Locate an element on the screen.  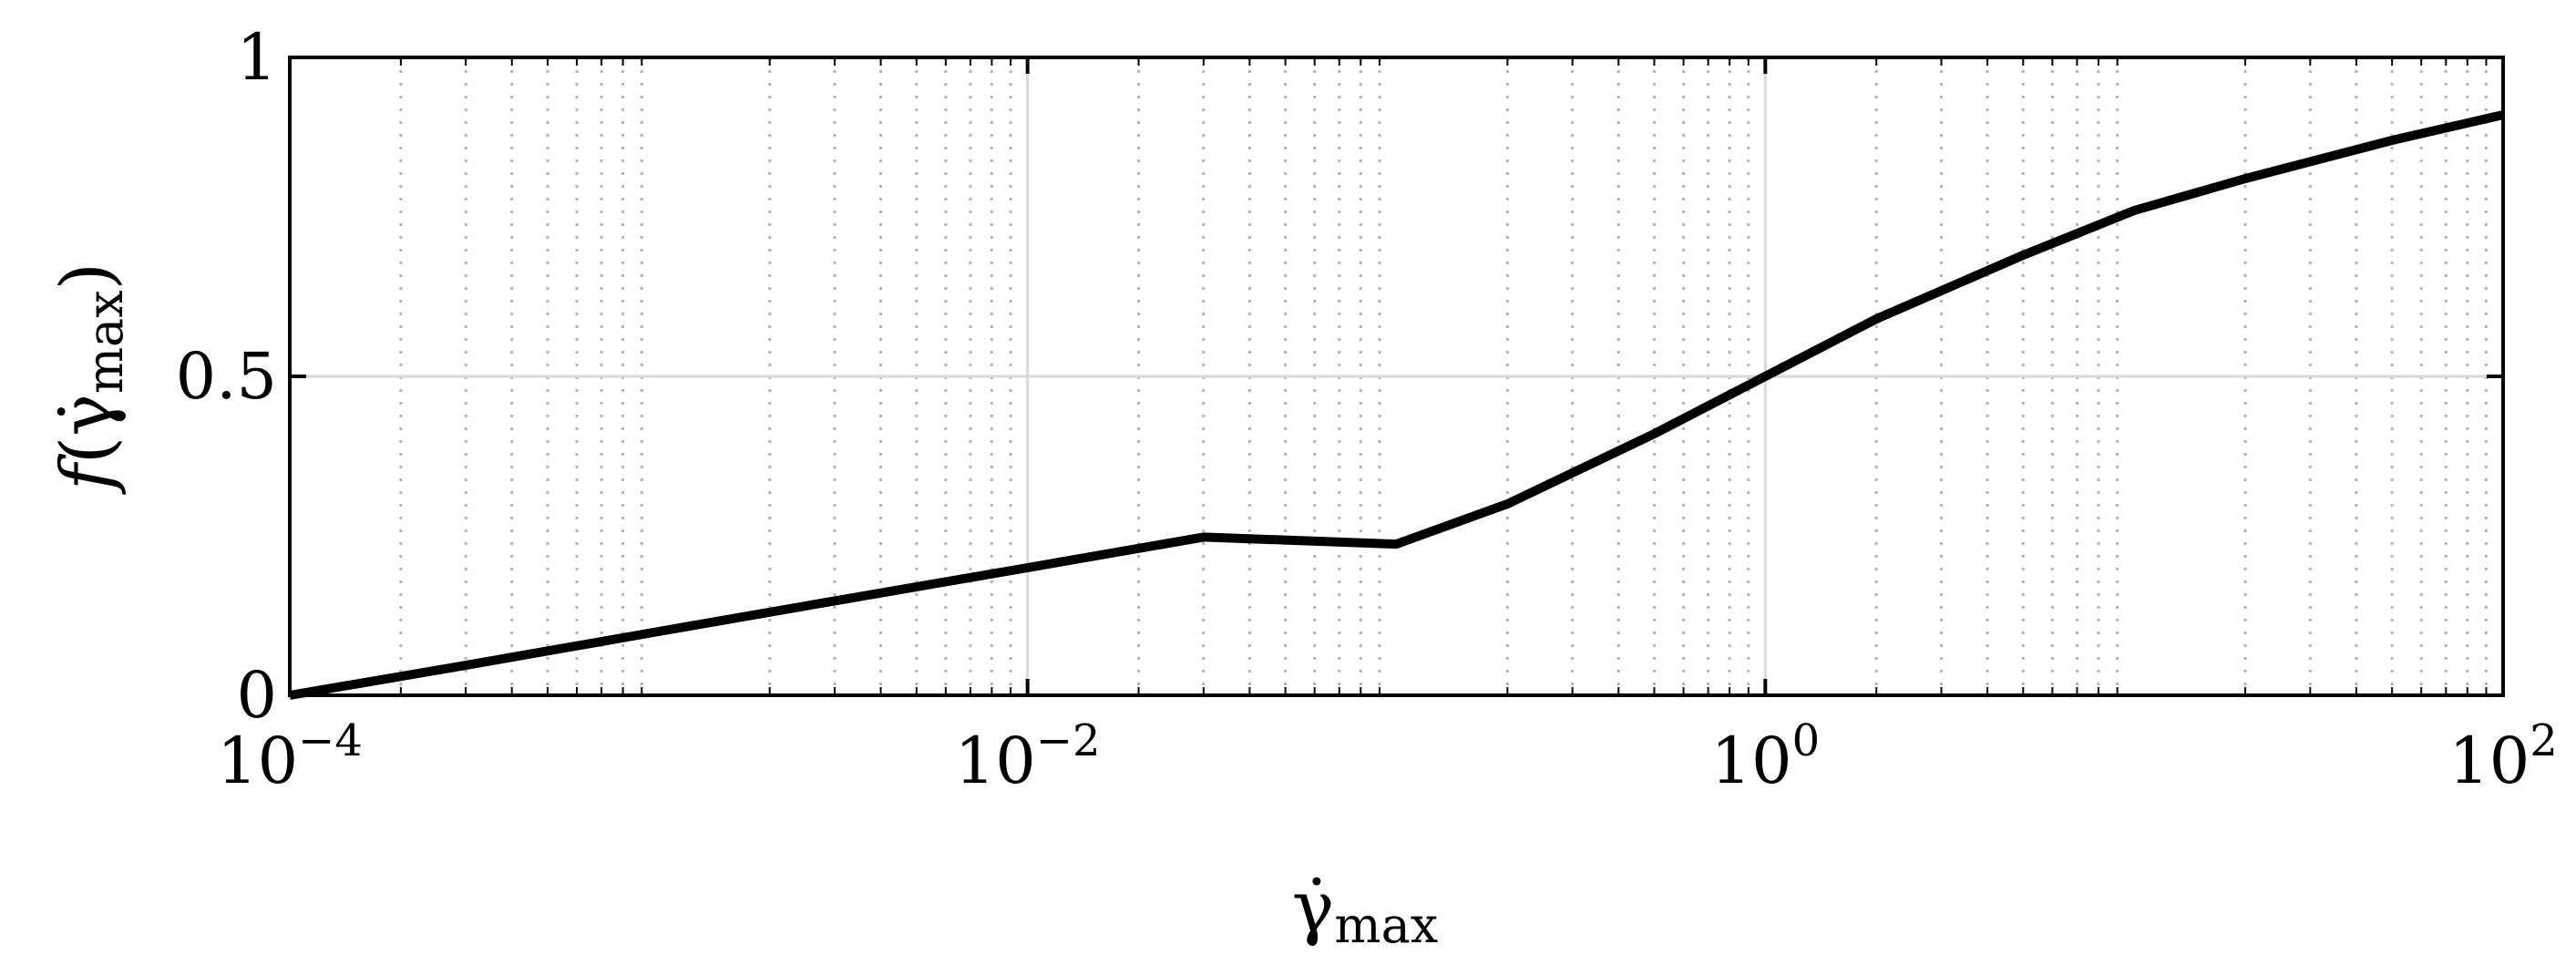
x-tick-label-exponent: 2 is located at coordinates (2544, 740).